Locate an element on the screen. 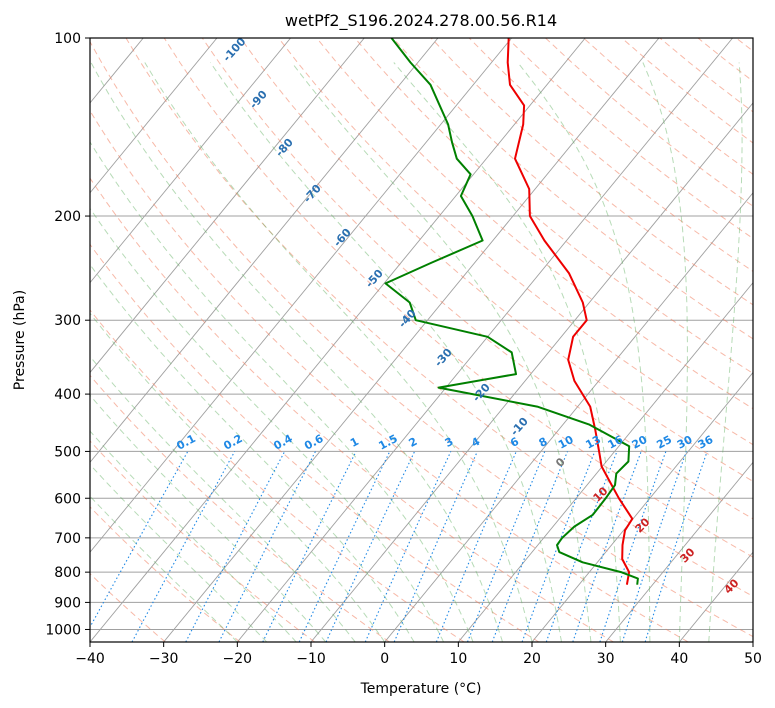  moist-adiabat-label: 40 is located at coordinates (732, 586).